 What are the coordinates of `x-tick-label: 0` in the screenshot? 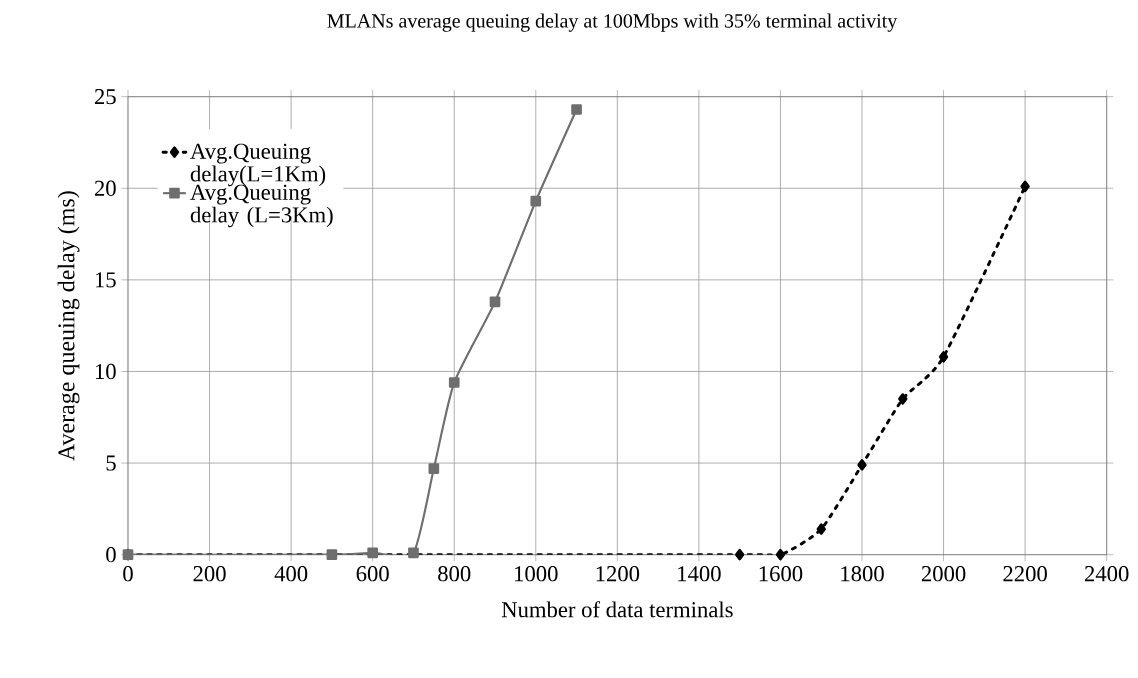 It's located at (128, 574).